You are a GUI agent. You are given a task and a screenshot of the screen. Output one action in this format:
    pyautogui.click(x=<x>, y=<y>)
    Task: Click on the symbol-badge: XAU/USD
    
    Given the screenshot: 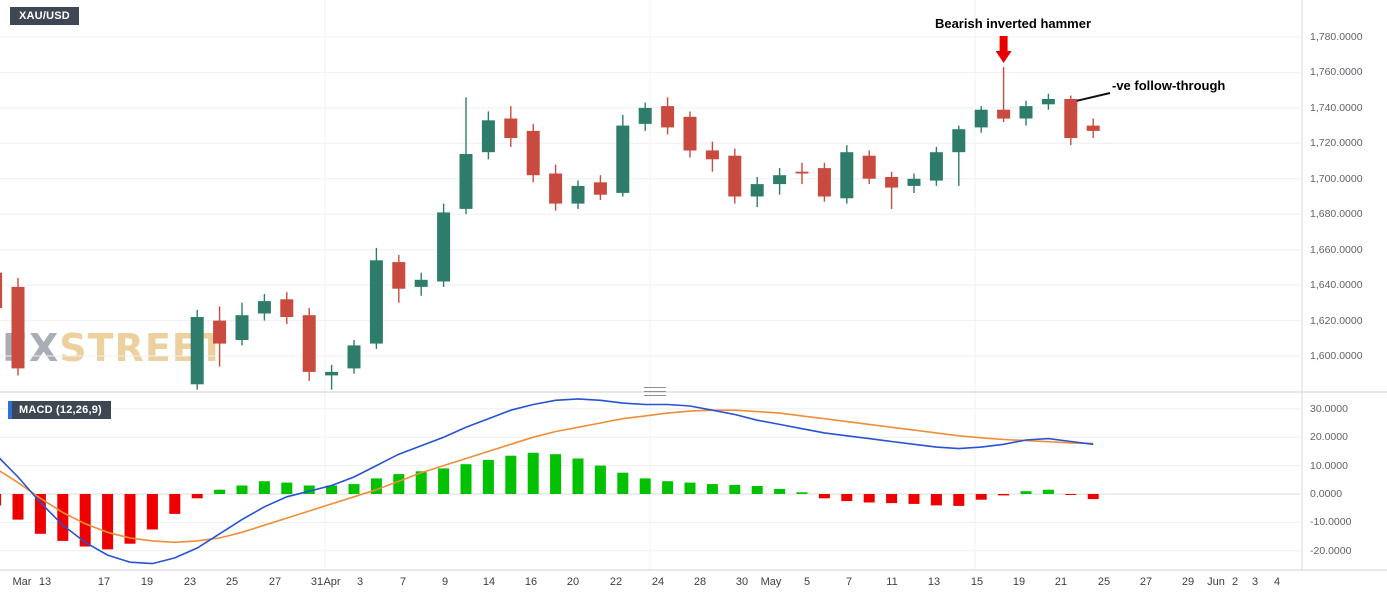 What is the action you would take?
    pyautogui.click(x=44, y=16)
    